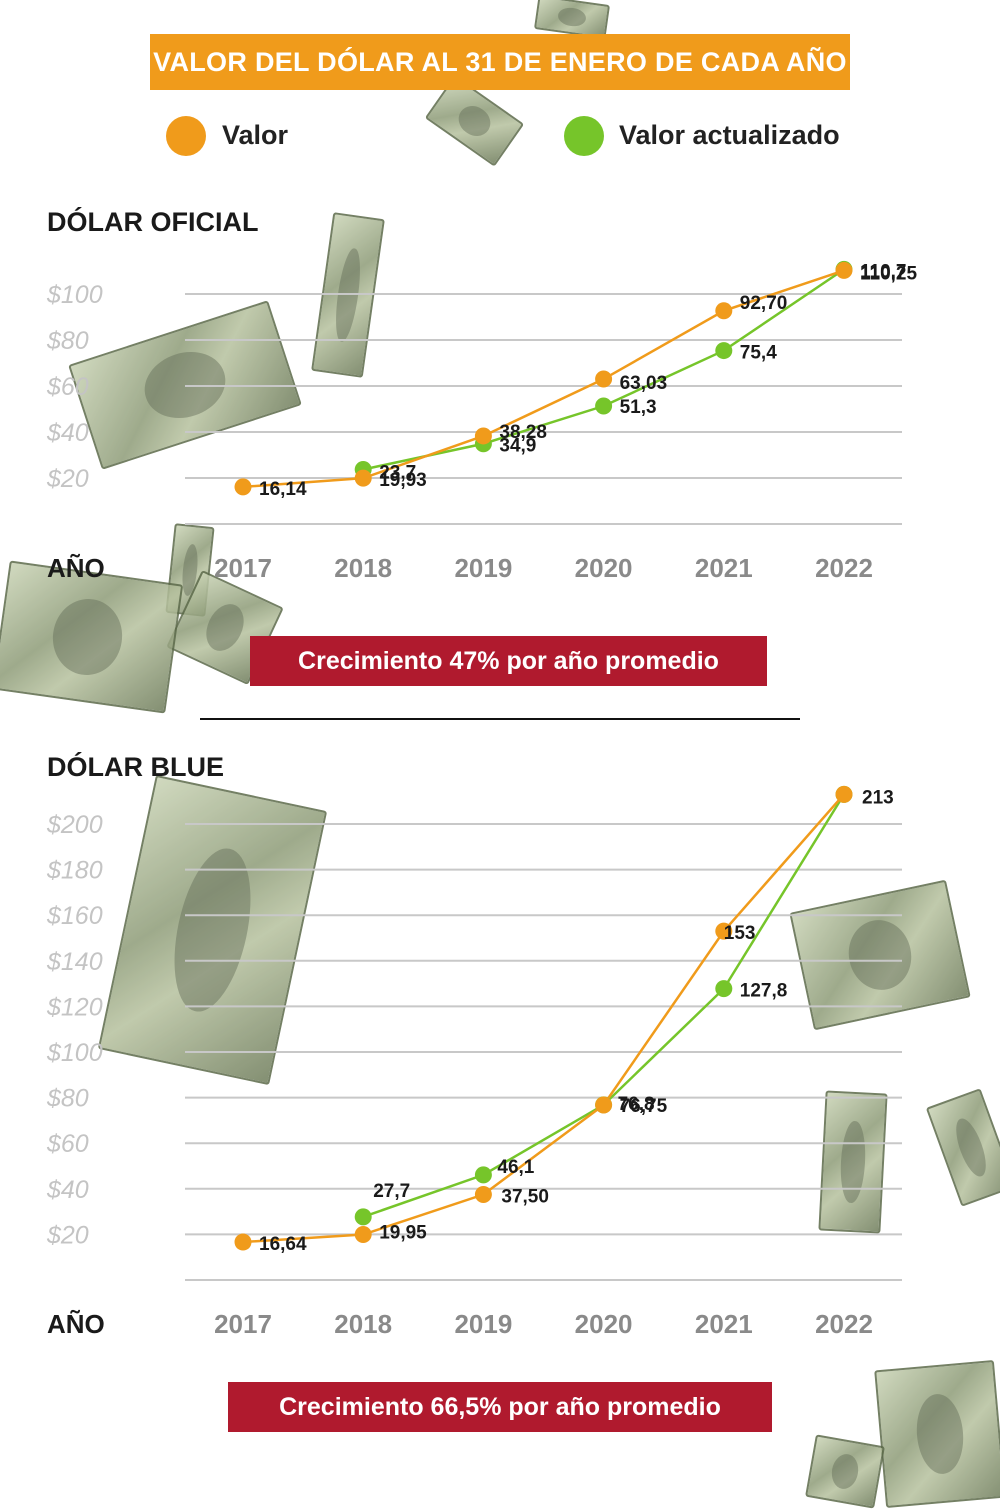 The image size is (1000, 1509). Describe the element at coordinates (508, 661) in the screenshot. I see `growth-note-oficial: Crecimiento 47% por año promedio` at that location.